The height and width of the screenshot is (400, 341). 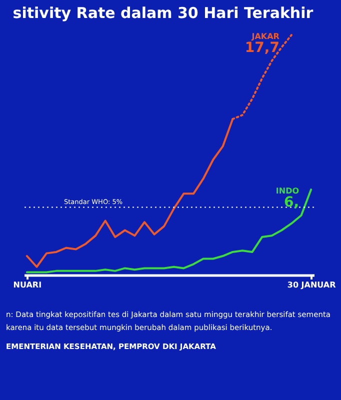 What do you see at coordinates (265, 36) in the screenshot?
I see `series-label: JAKAR` at bounding box center [265, 36].